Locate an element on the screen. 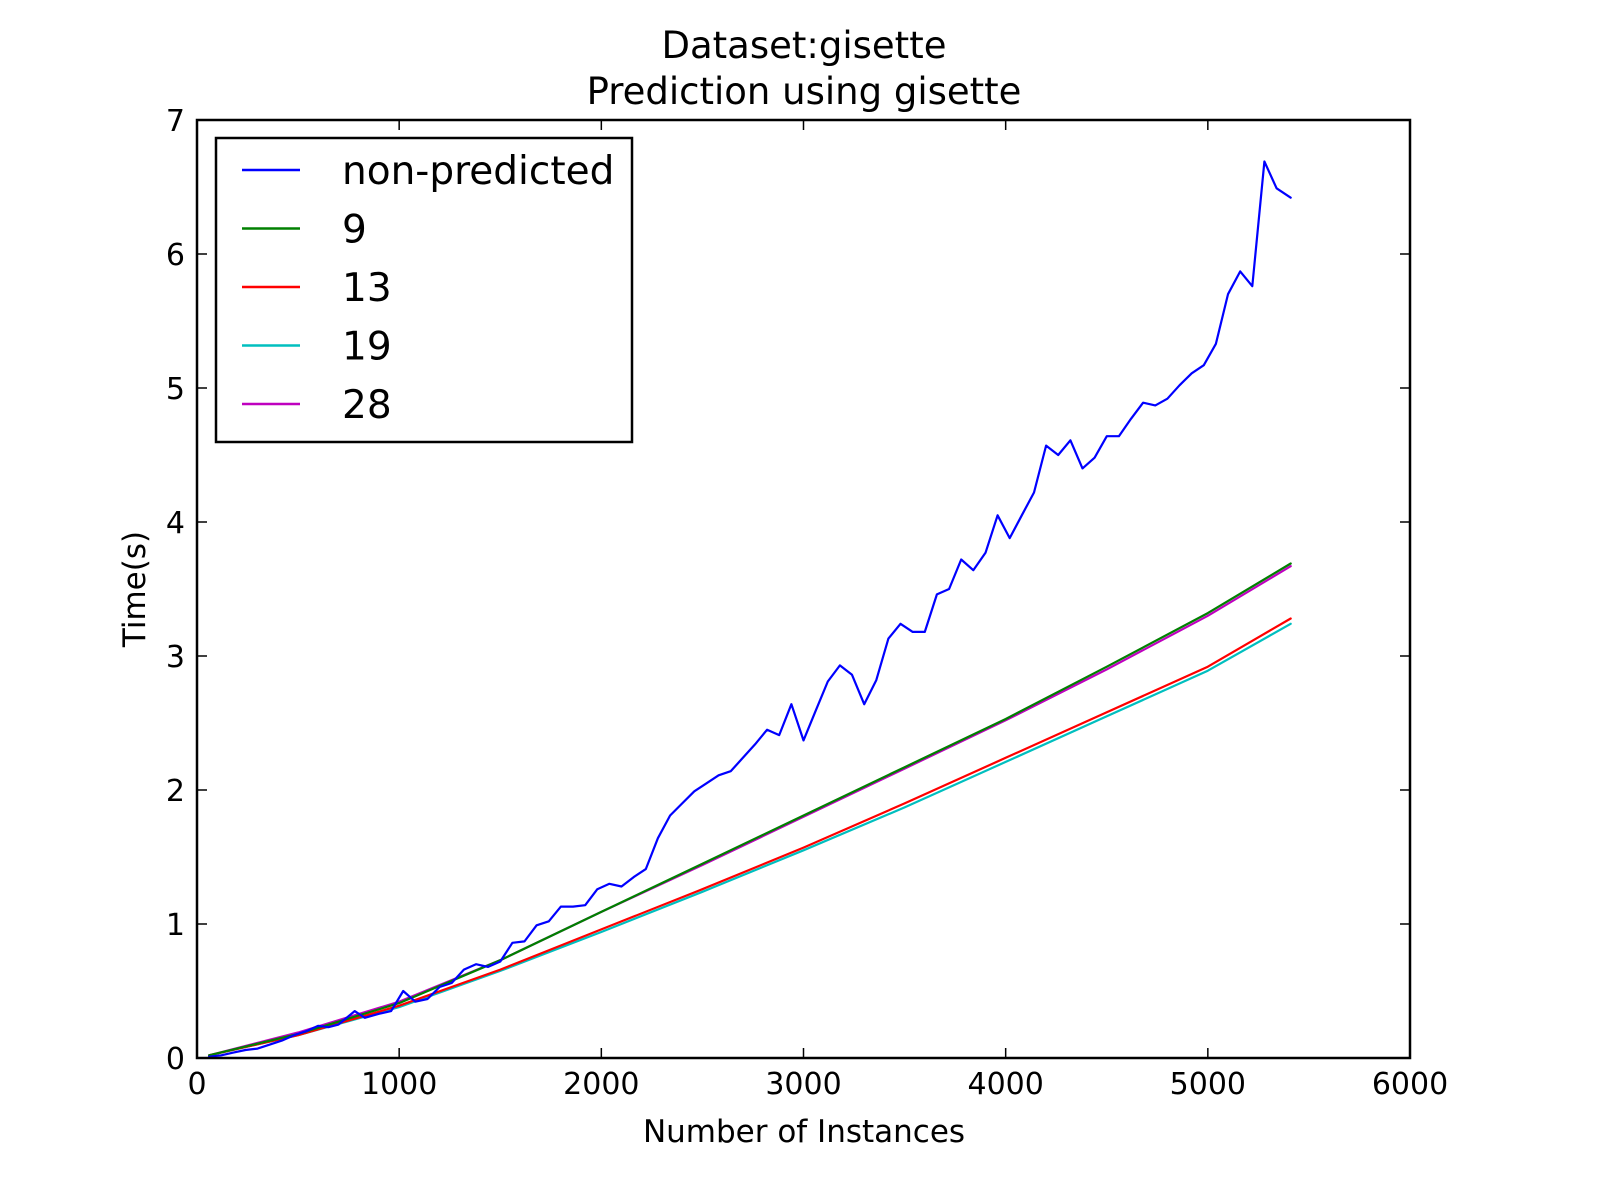 This screenshot has width=1600, height=1200. y-tick-label: 0 is located at coordinates (175, 1059).